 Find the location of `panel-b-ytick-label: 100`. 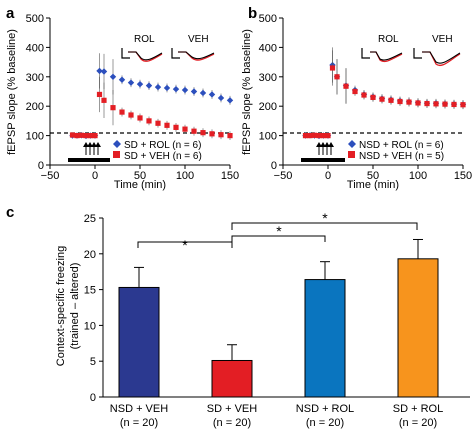

panel-b-ytick-label: 100 is located at coordinates (268, 137).